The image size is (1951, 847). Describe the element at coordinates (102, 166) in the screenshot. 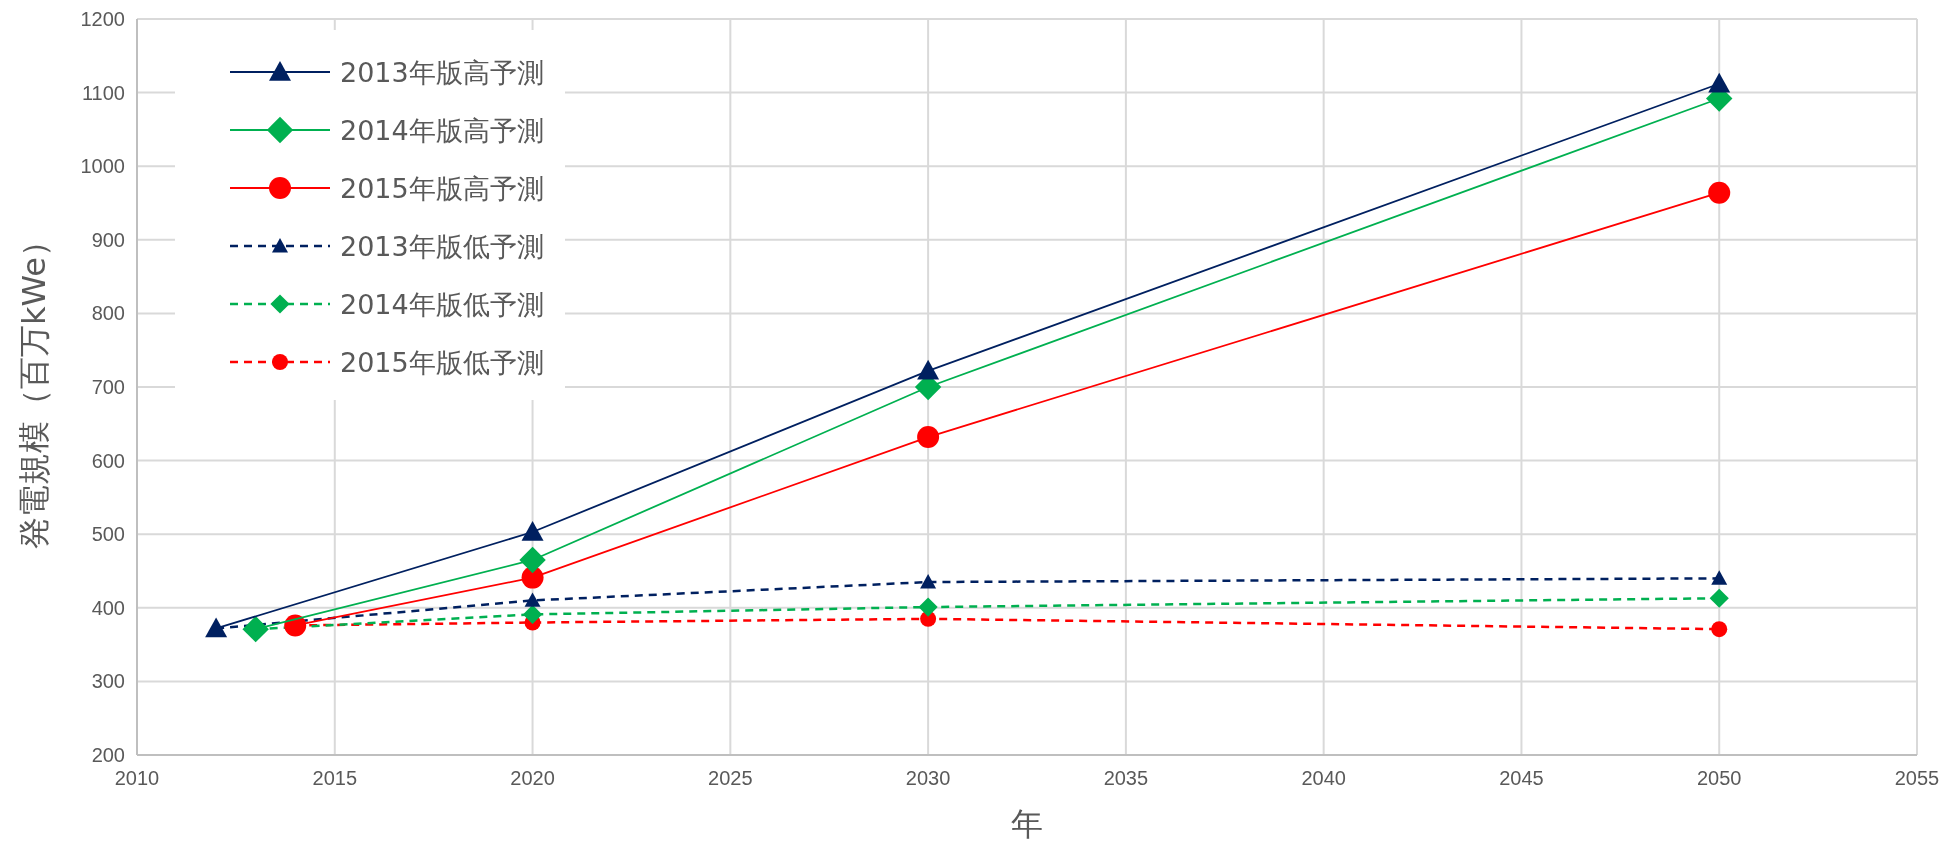

I see `y-tick-label: 1000` at that location.